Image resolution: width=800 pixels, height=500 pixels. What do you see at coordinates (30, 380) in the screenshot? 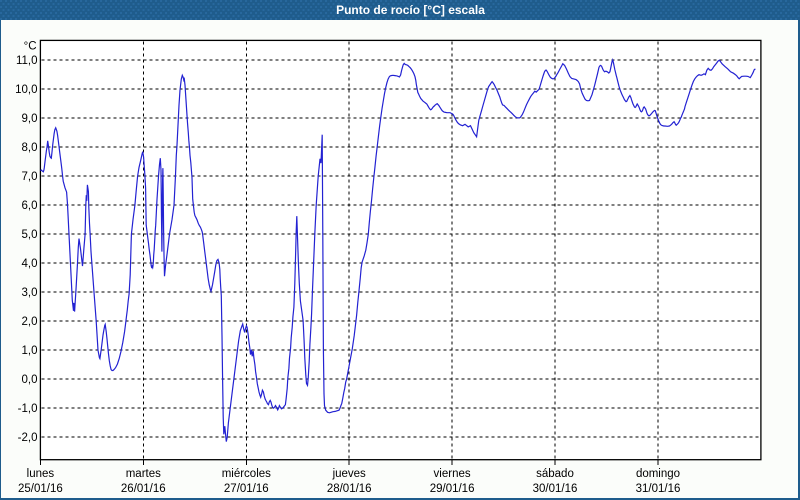
I see `svg-text: 0,0` at bounding box center [30, 380].